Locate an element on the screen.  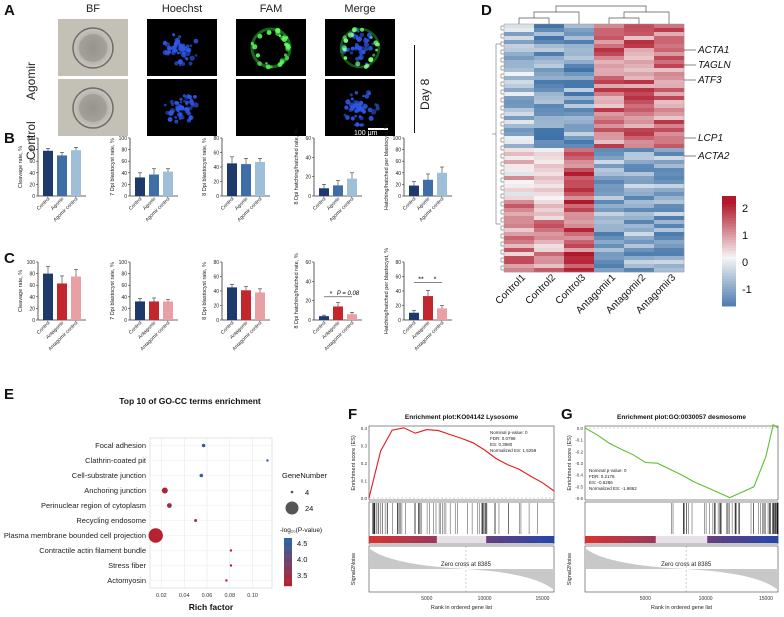
size-legend-label: 24 is located at coordinates (309, 508).